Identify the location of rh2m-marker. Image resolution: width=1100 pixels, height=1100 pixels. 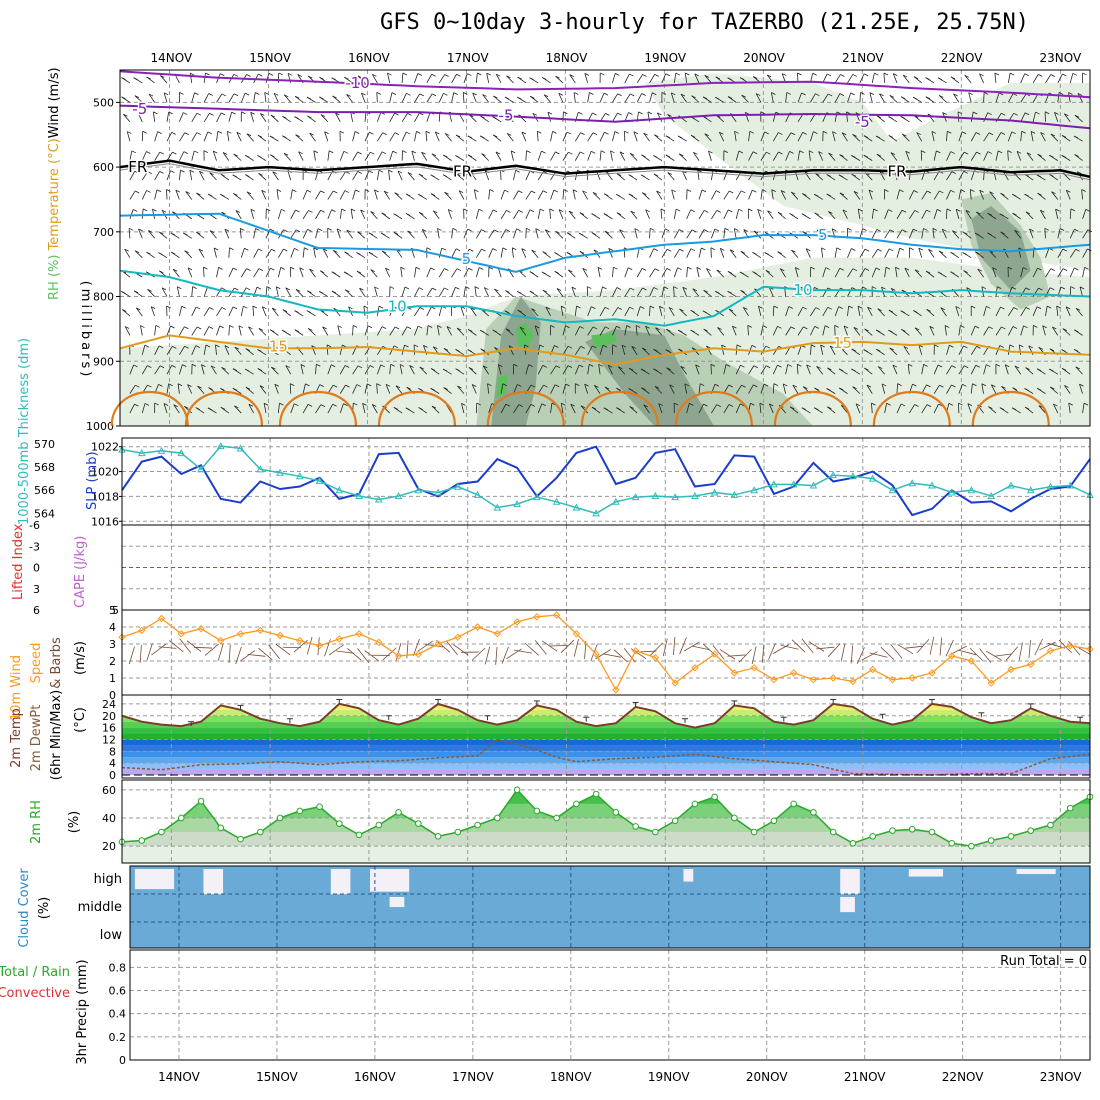
(616, 812).